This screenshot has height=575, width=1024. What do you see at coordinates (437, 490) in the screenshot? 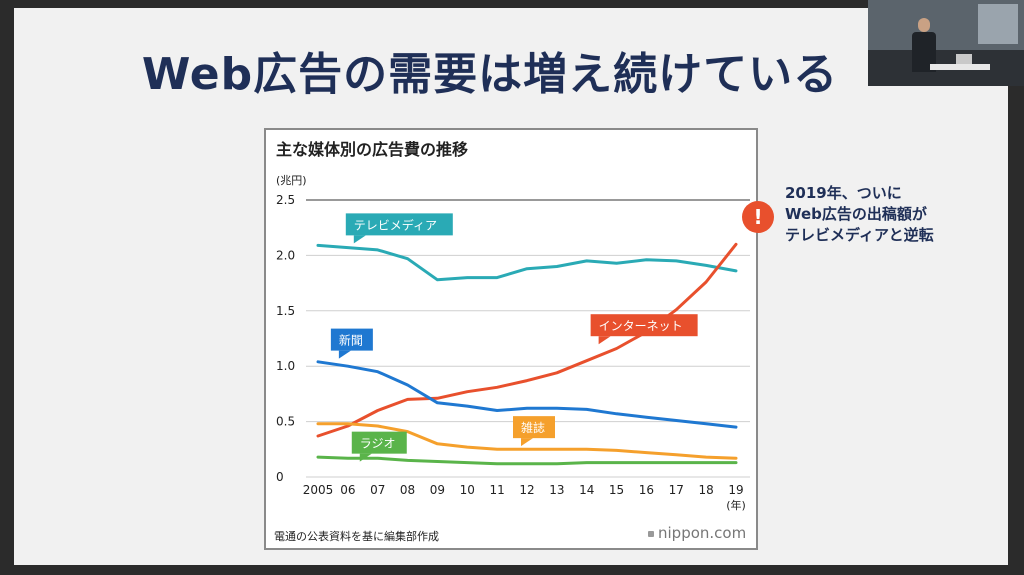
I see `x-tick-label: 09` at bounding box center [437, 490].